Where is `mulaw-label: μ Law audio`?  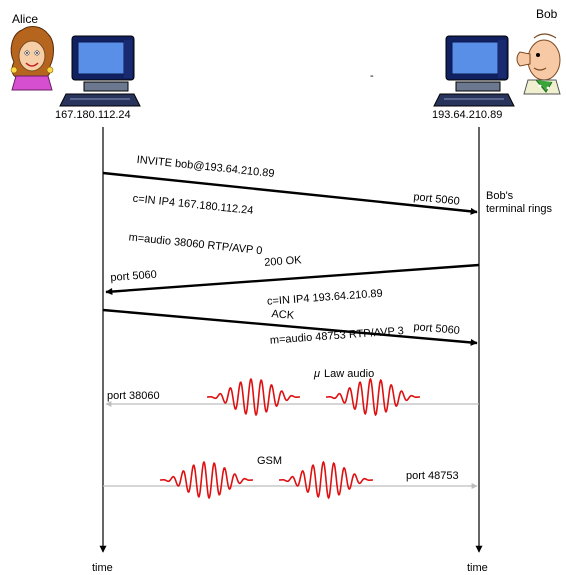
mulaw-label: μ Law audio is located at coordinates (344, 374).